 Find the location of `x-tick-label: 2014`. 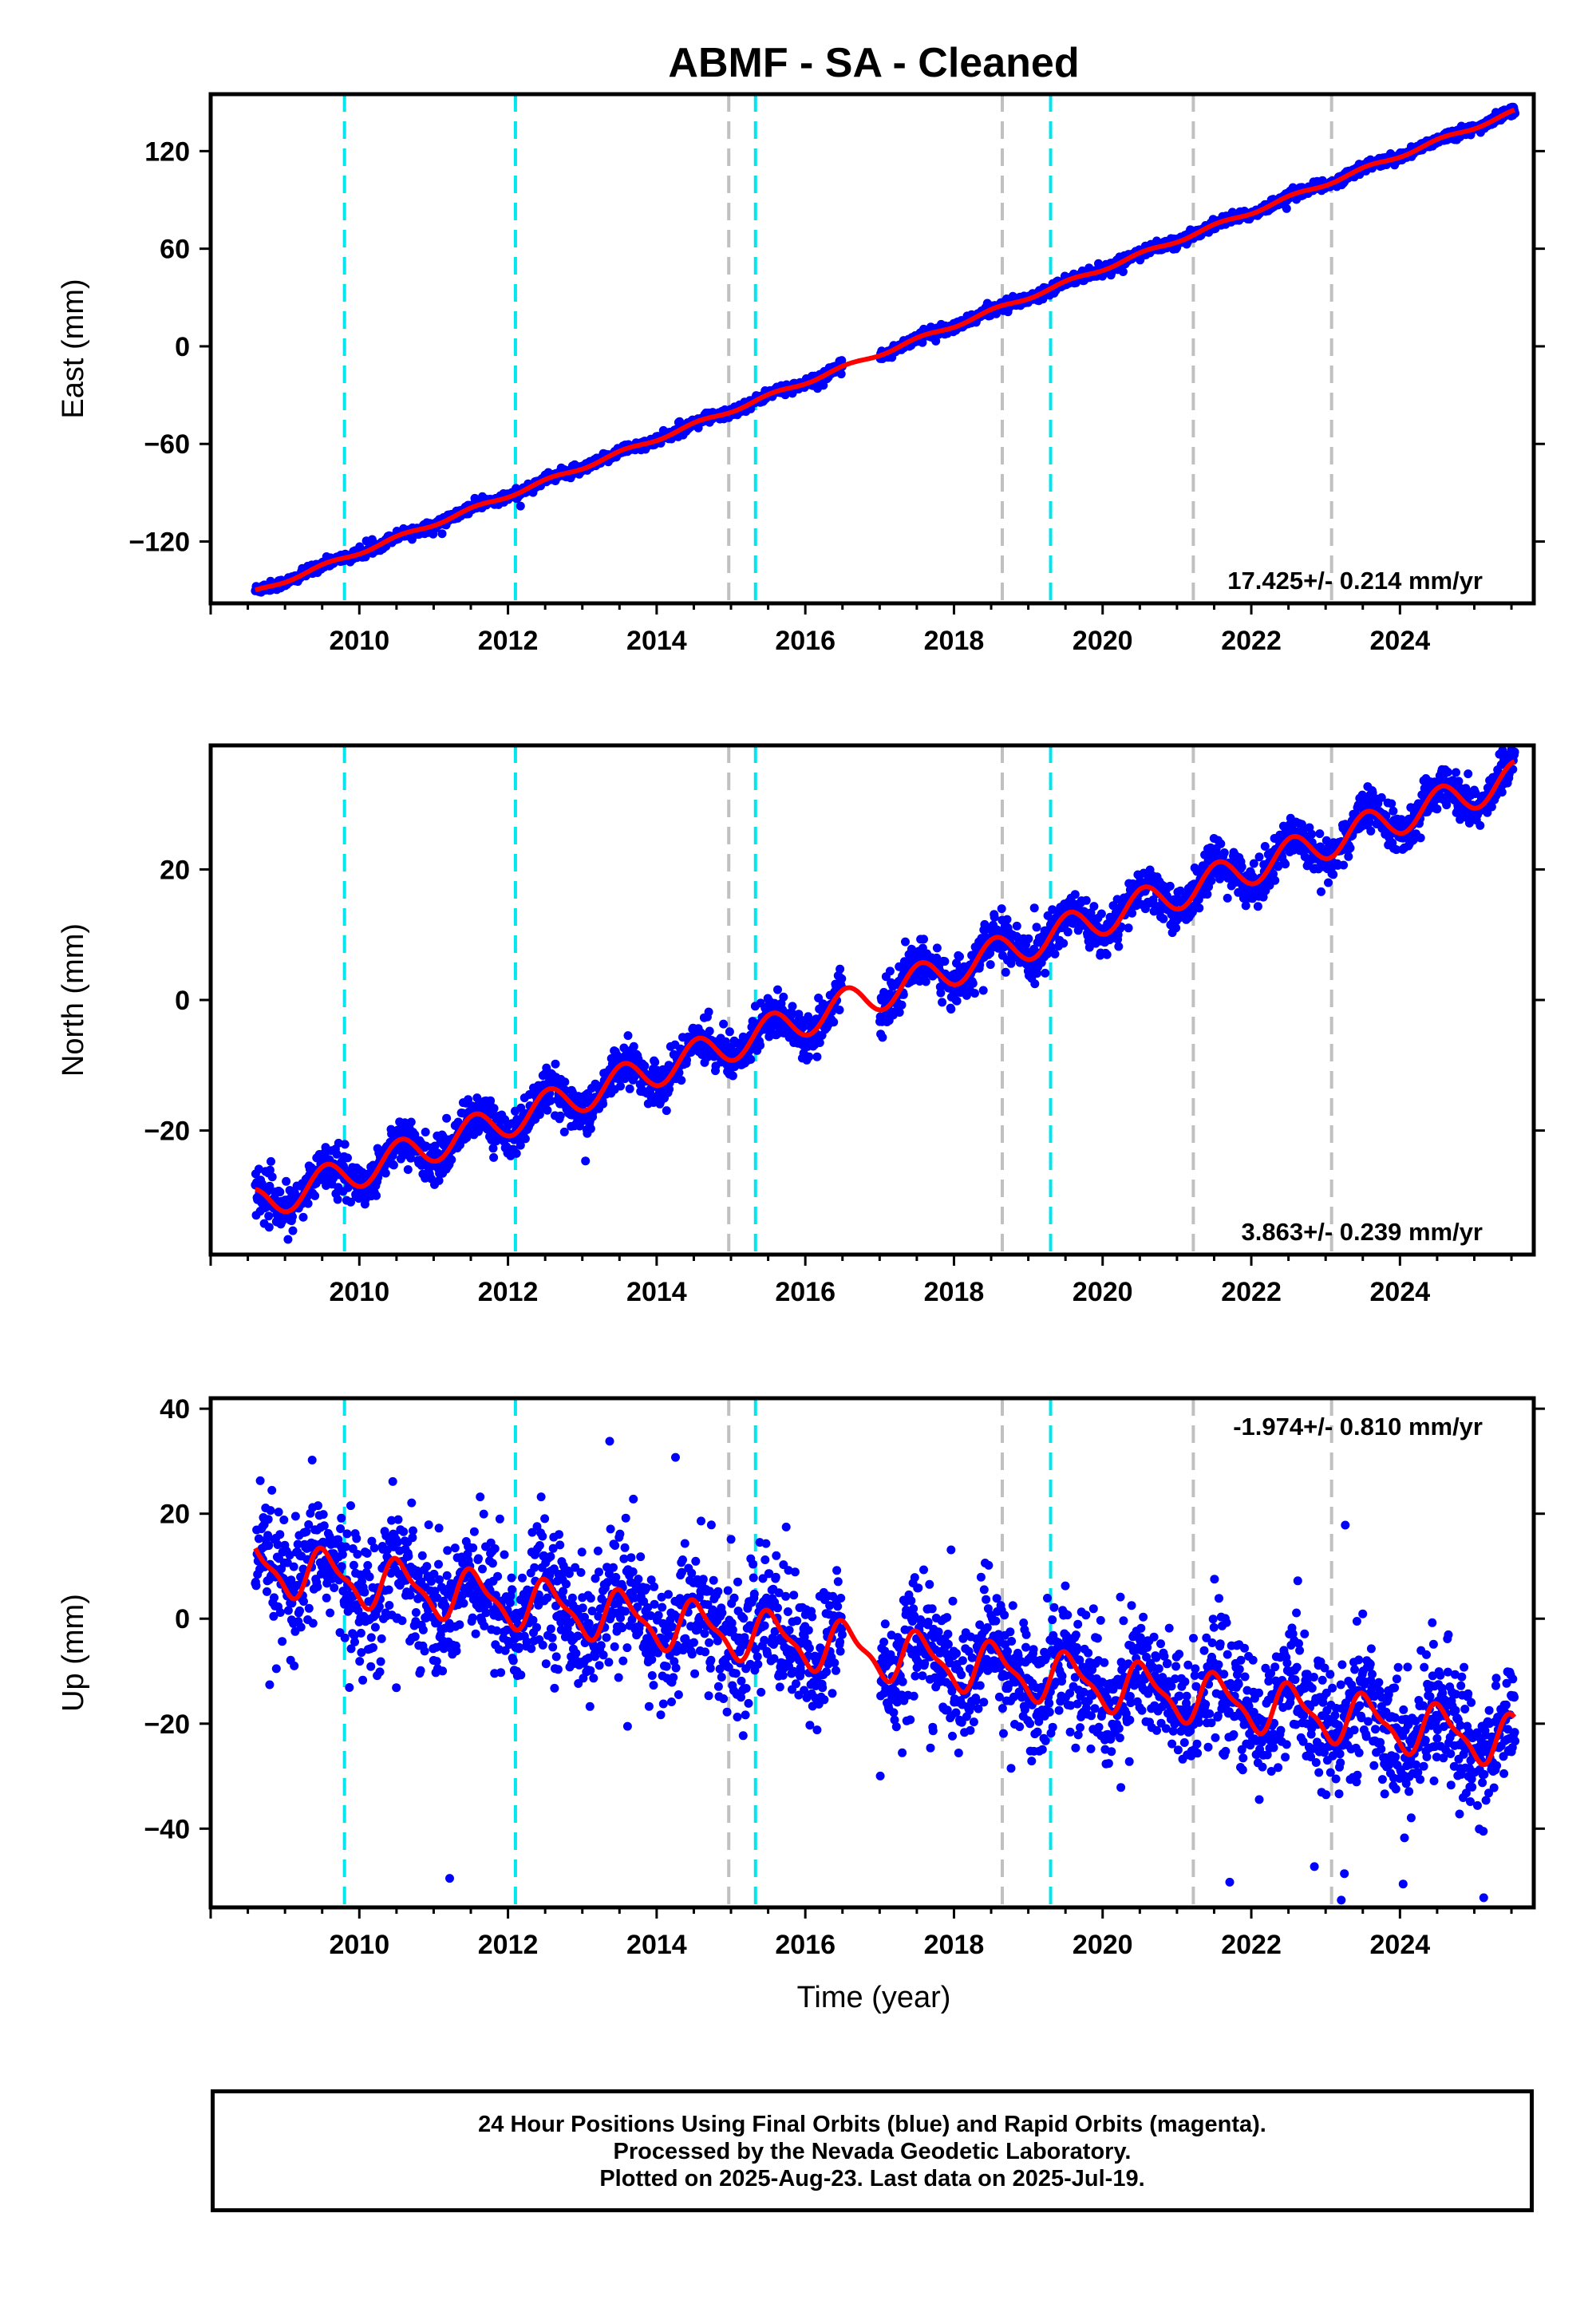

x-tick-label: 2014 is located at coordinates (656, 641).